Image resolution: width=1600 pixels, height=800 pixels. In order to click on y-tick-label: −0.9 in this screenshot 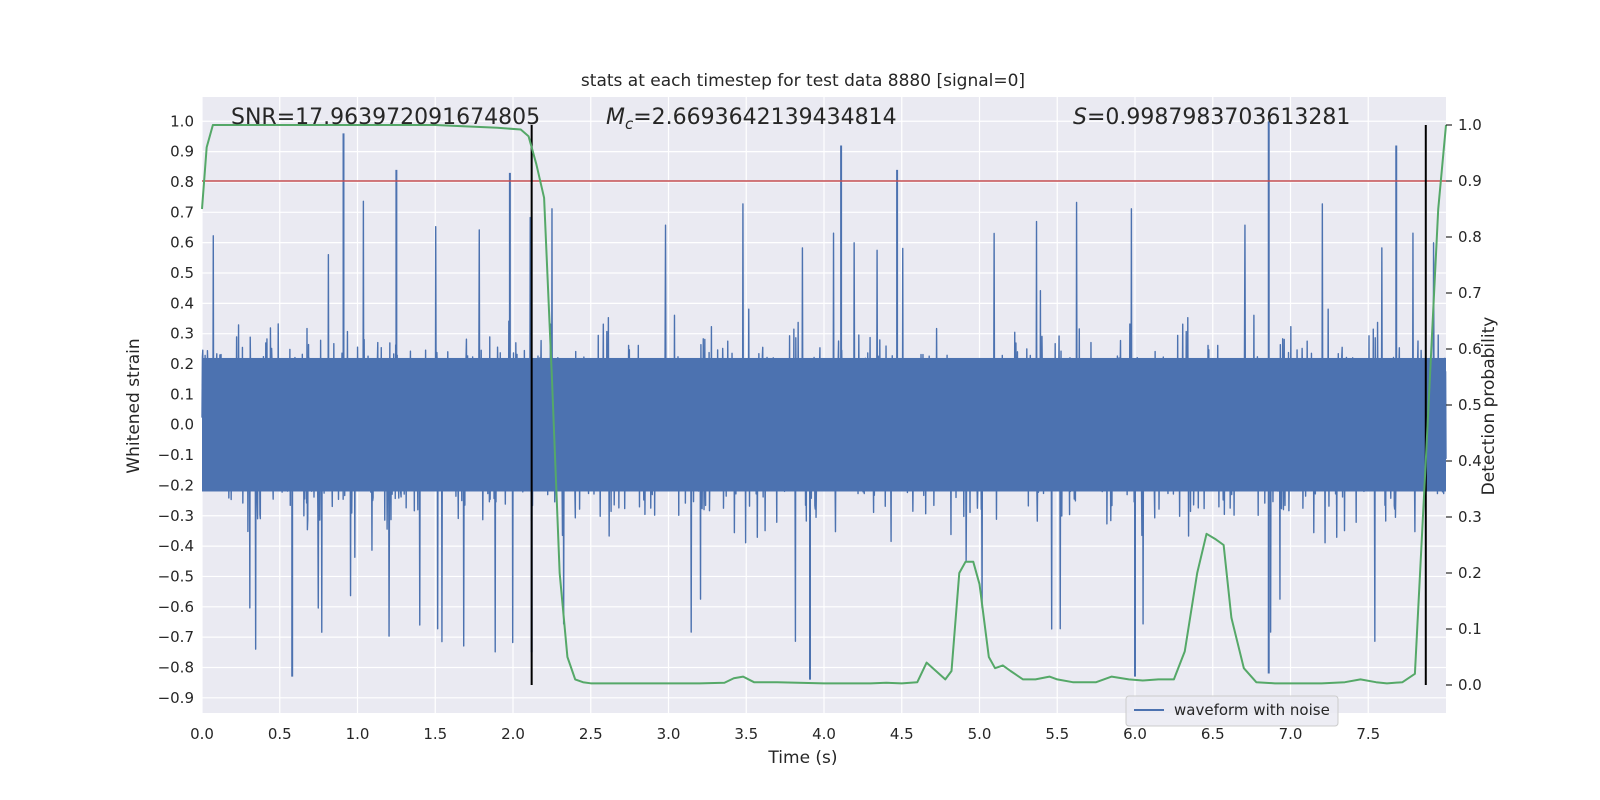, I will do `click(176, 698)`.